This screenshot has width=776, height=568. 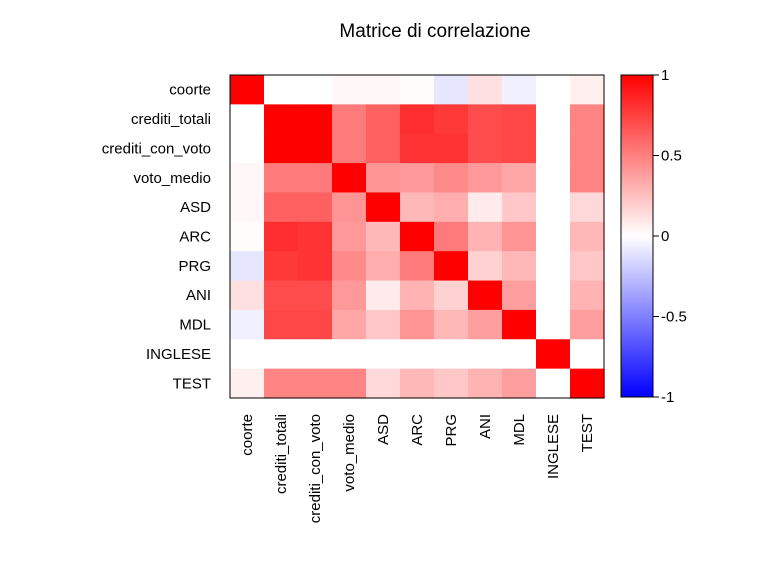 I want to click on x-tick-label: crediti_totali, so click(x=281, y=454).